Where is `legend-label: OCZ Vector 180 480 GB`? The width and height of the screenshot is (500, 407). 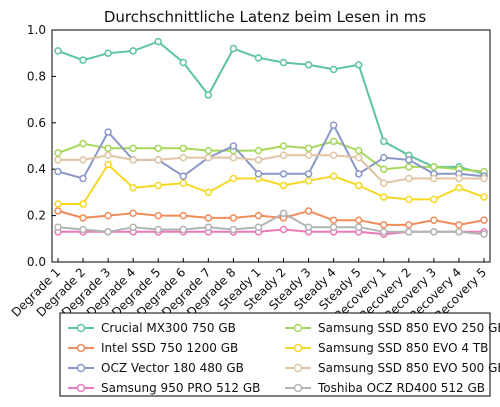
legend-label: OCZ Vector 180 480 GB is located at coordinates (172, 368).